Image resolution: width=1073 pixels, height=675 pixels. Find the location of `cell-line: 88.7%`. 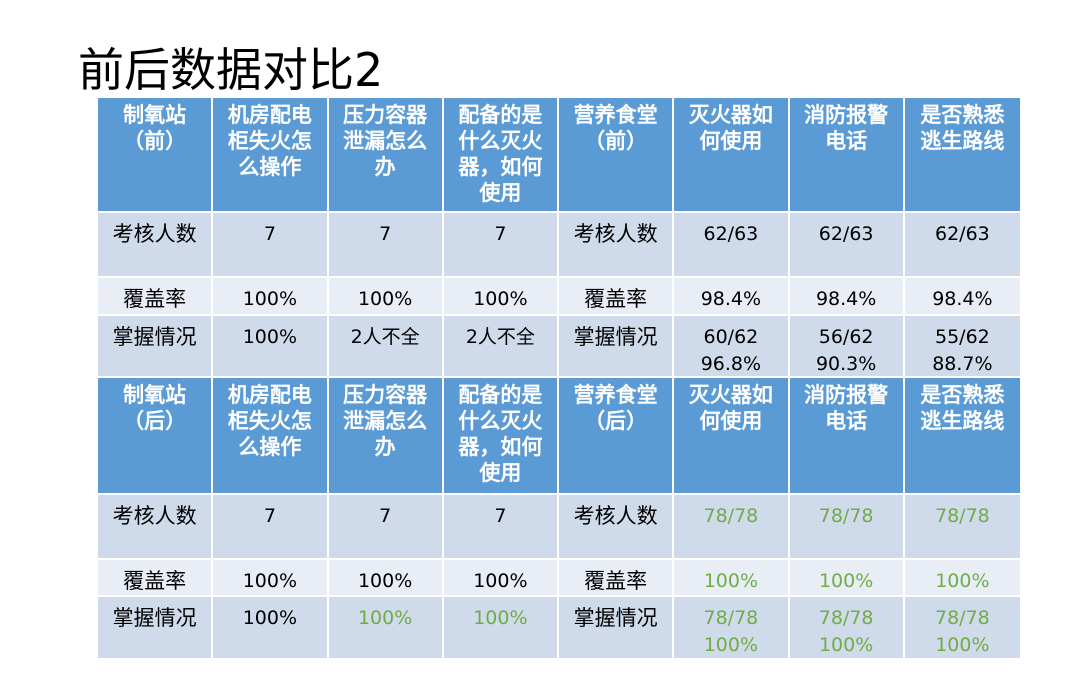

cell-line: 88.7% is located at coordinates (962, 364).